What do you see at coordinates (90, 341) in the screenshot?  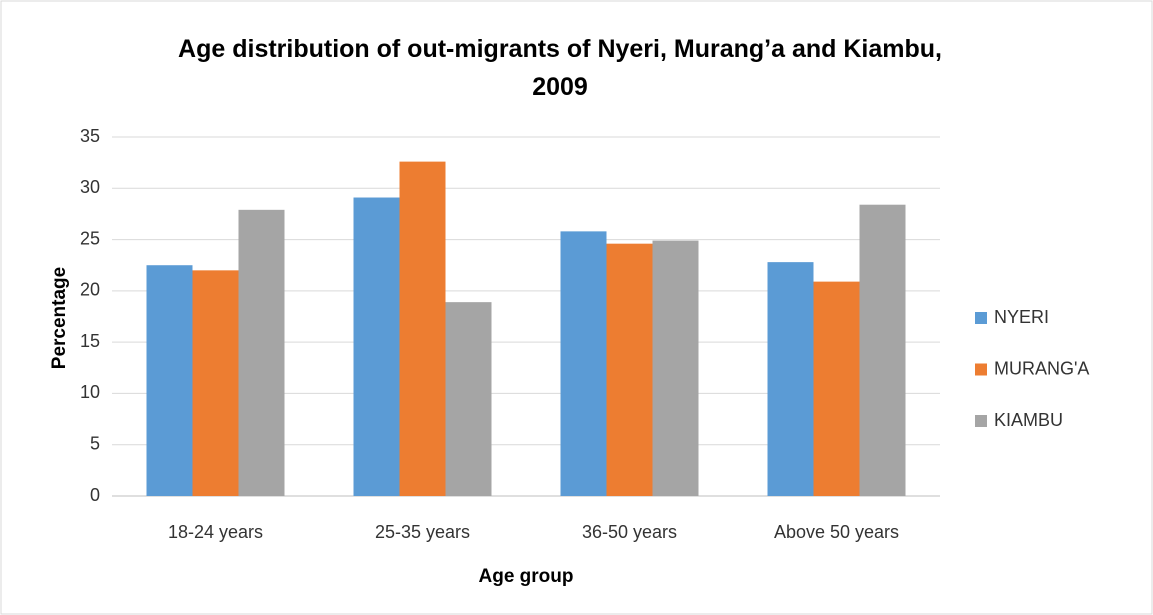 I see `y-tick-label: 15` at bounding box center [90, 341].